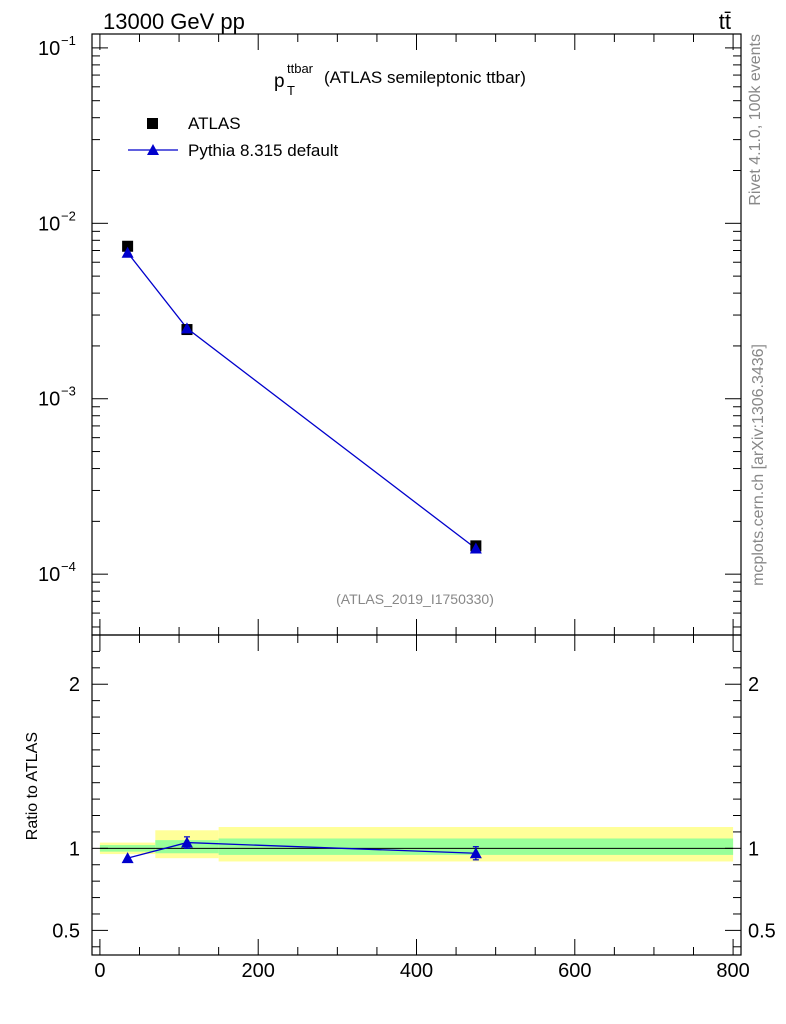  What do you see at coordinates (425, 77) in the screenshot?
I see `title-rest: (ATLAS semileptonic ttbar)` at bounding box center [425, 77].